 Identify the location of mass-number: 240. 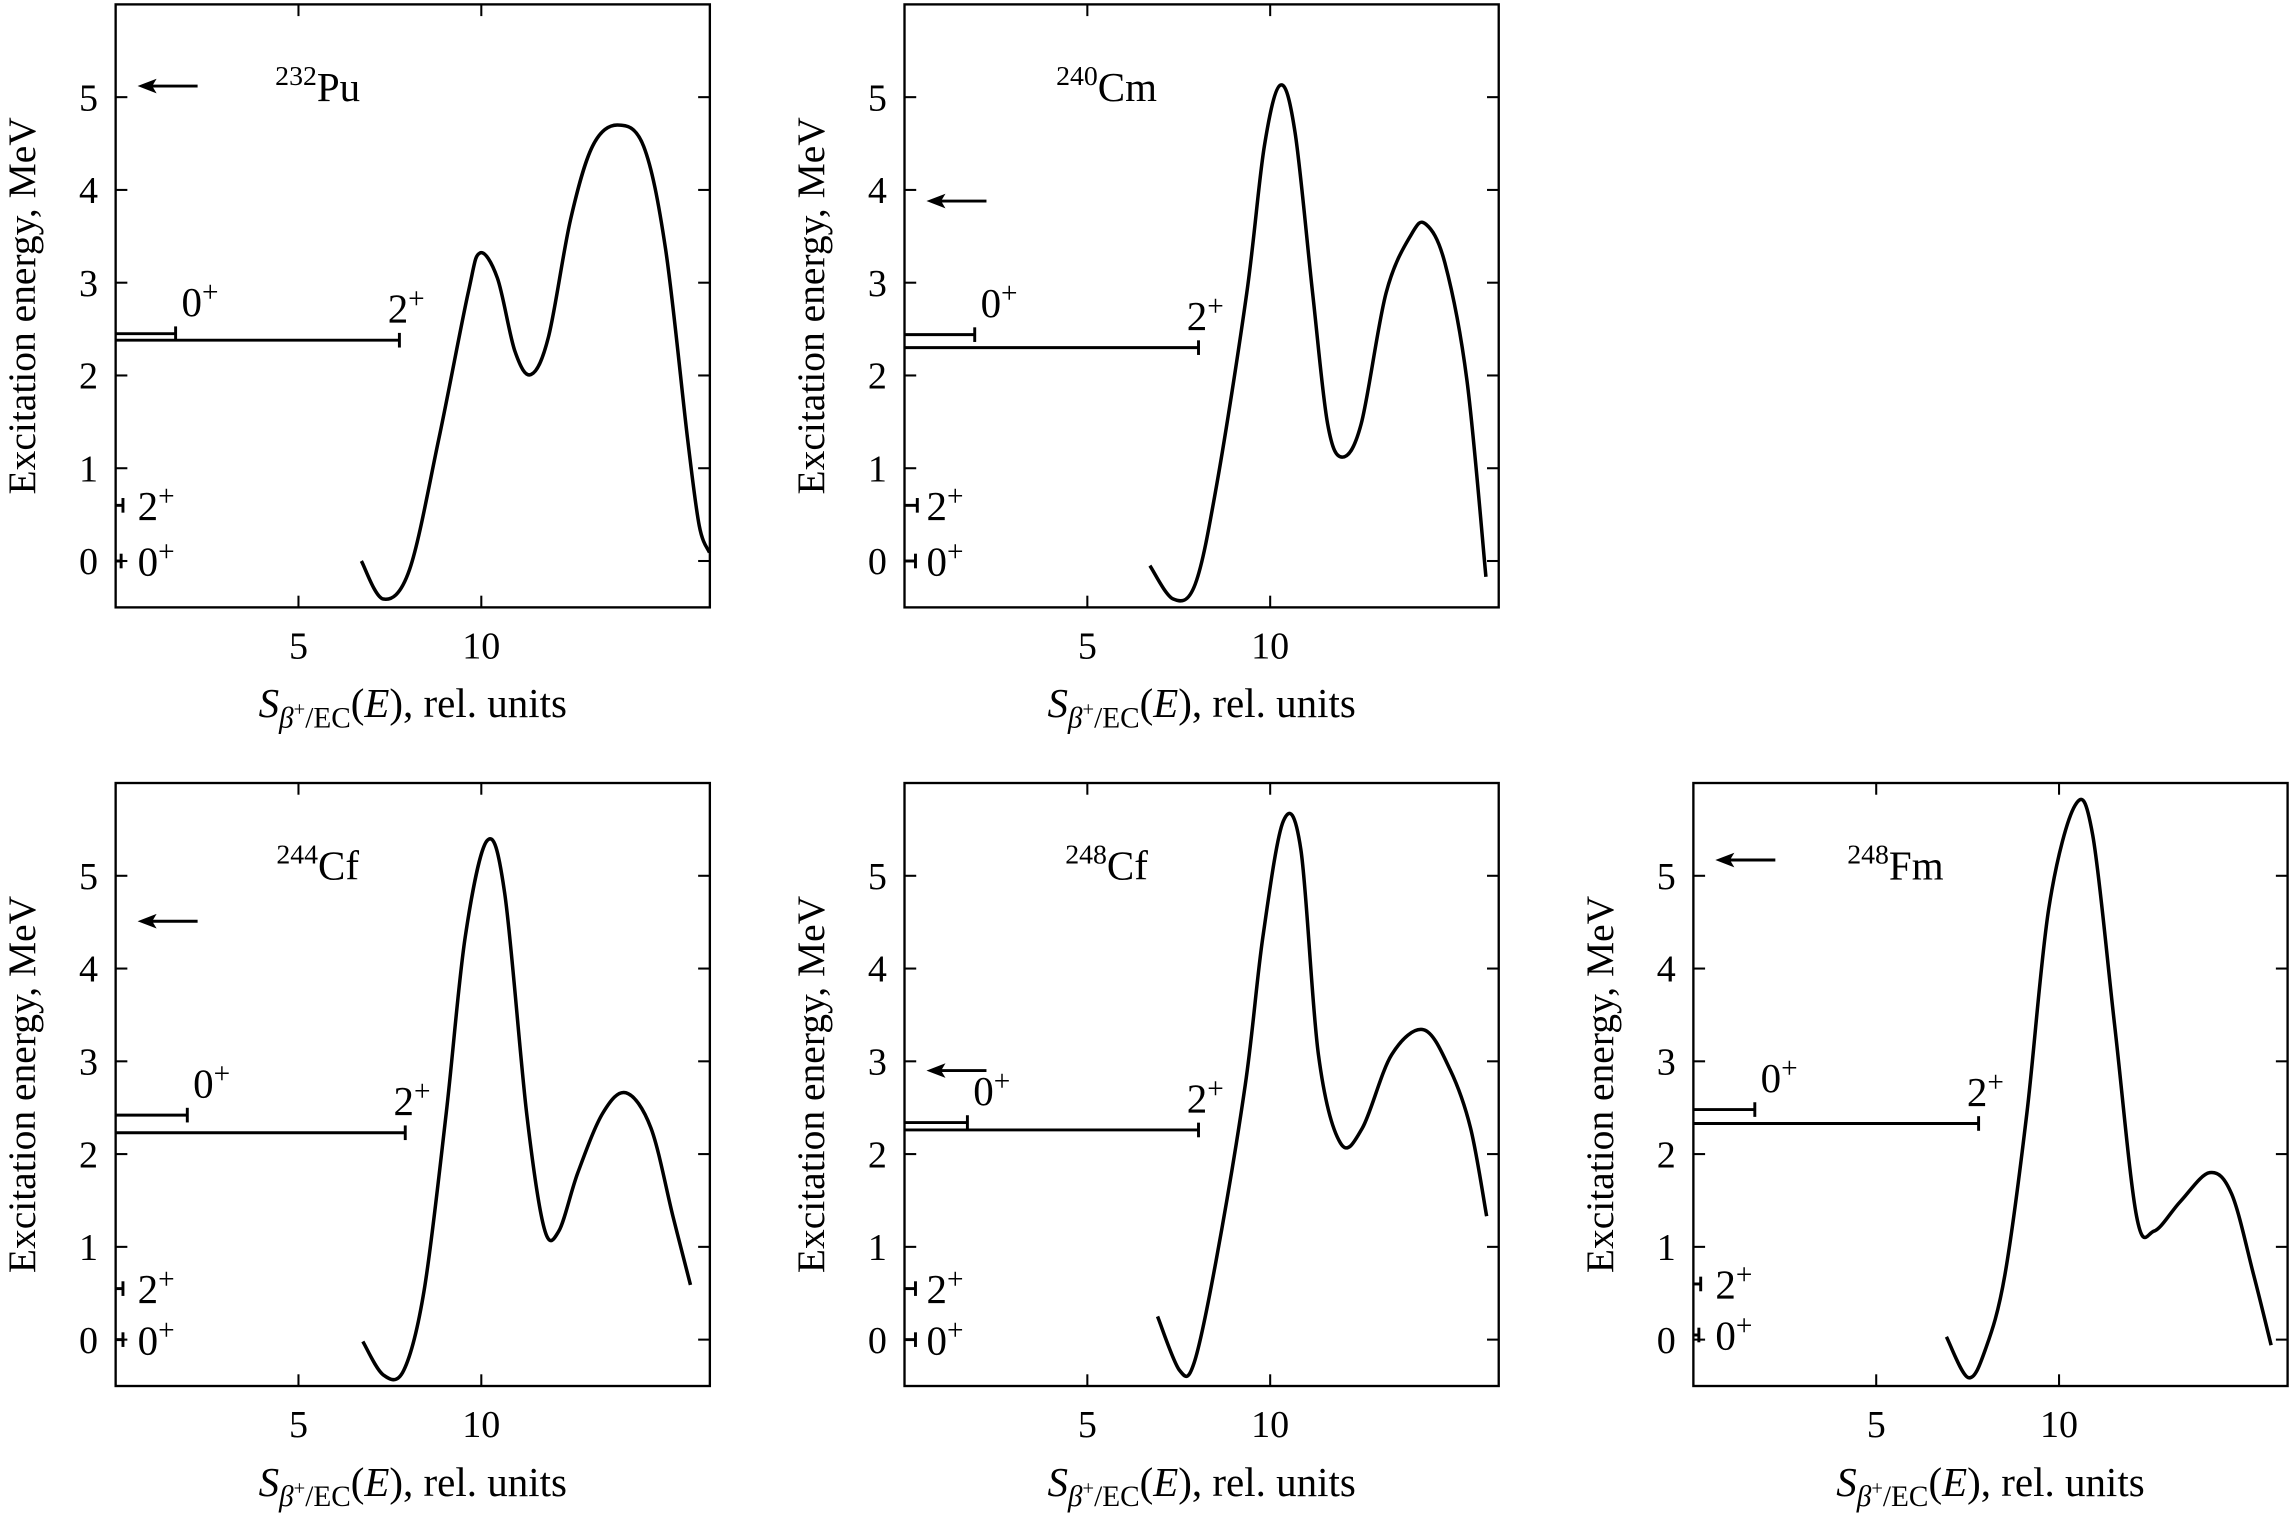
(1077, 76).